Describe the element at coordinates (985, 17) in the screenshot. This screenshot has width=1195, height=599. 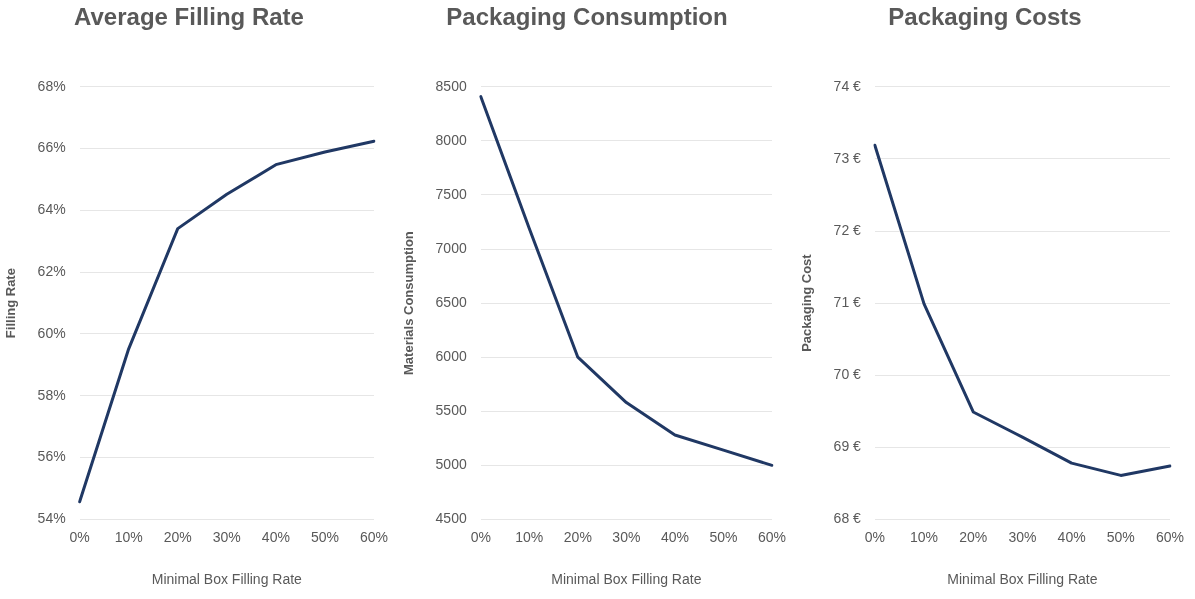
I see `chart-title: Packaging Costs` at that location.